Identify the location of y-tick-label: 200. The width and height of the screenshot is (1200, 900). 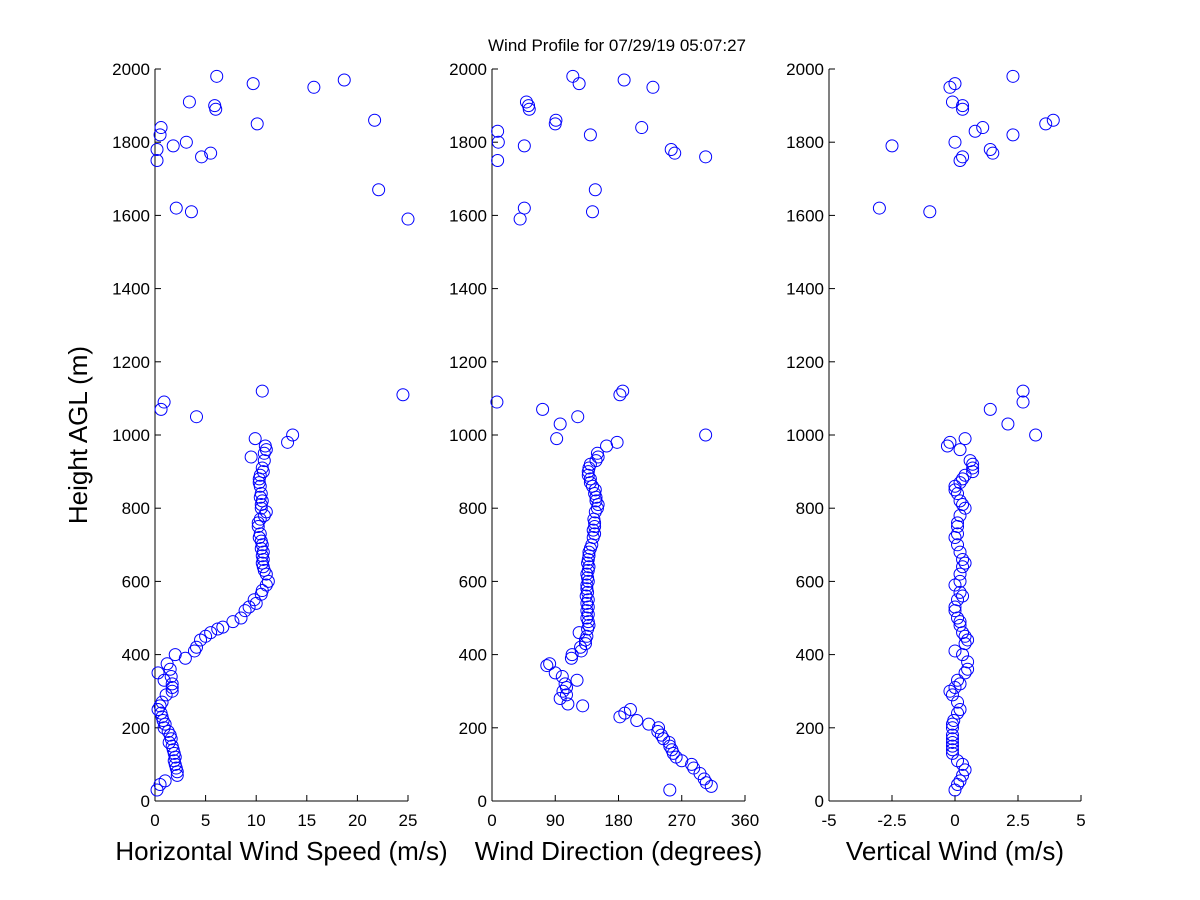
(136, 728).